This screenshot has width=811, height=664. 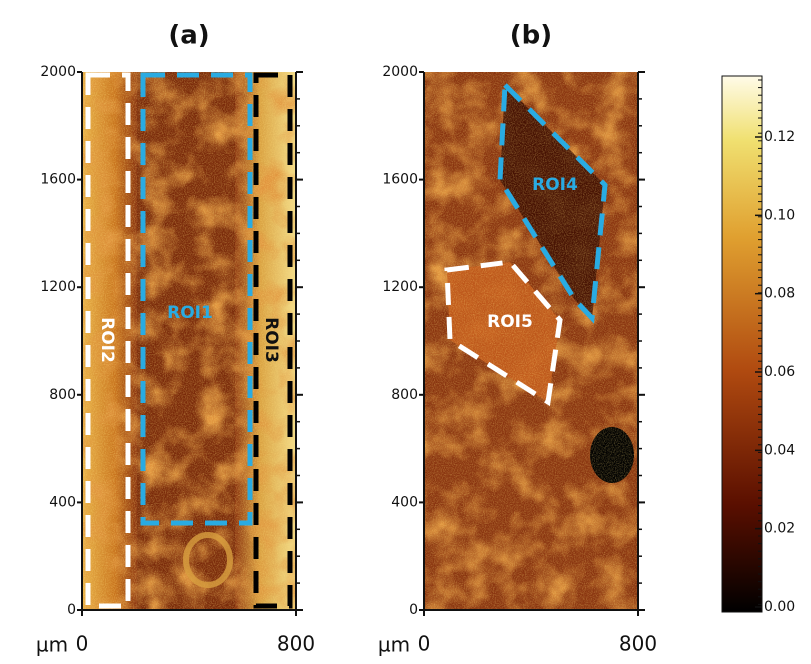 What do you see at coordinates (271, 340) in the screenshot?
I see `roi-label: ROI3` at bounding box center [271, 340].